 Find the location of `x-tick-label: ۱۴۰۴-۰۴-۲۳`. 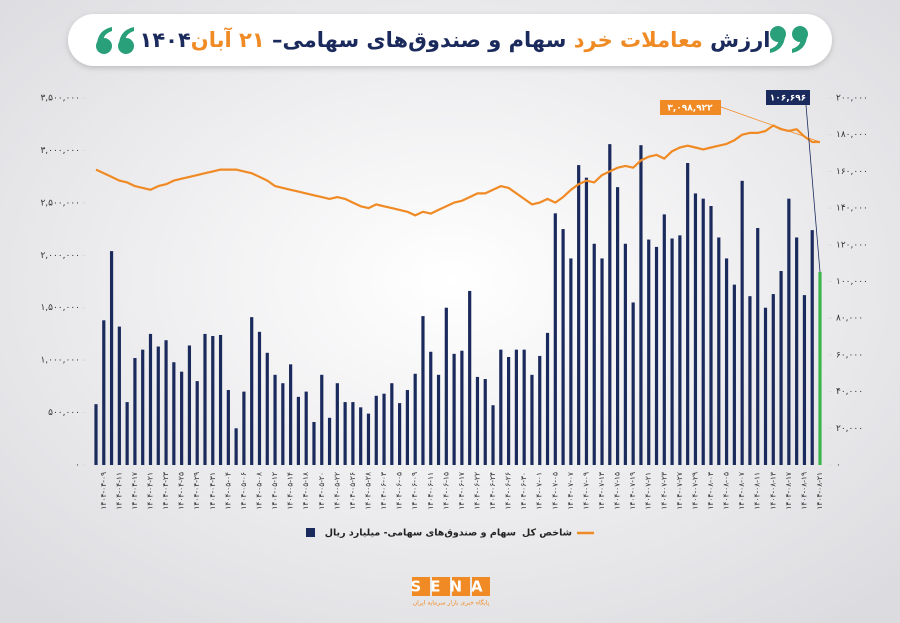

x-tick-label: ۱۴۰۴-۰۴-۲۳ is located at coordinates (165, 491).